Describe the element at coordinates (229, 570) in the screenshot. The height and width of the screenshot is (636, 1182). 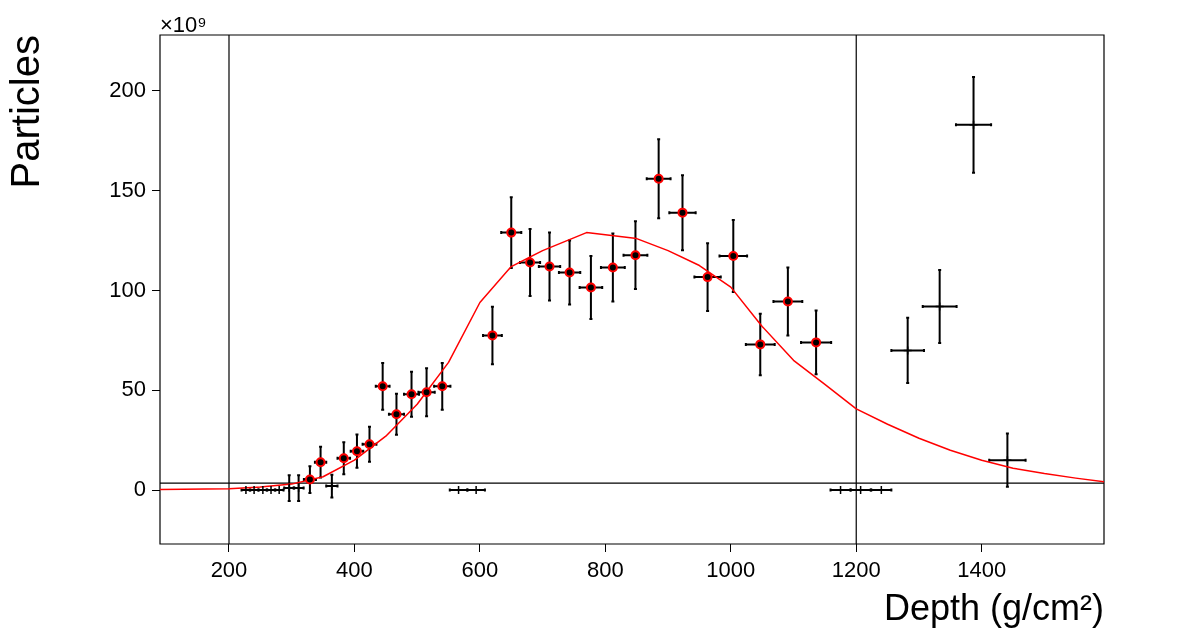
I see `x-tick-label: 200` at that location.